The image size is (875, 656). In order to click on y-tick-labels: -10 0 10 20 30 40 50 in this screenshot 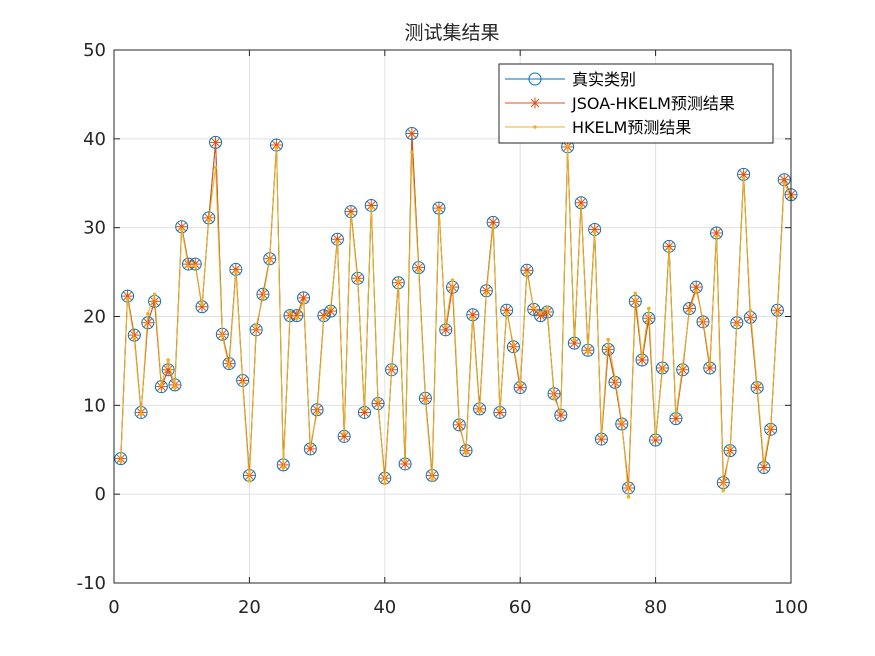, I will do `click(91, 317)`.